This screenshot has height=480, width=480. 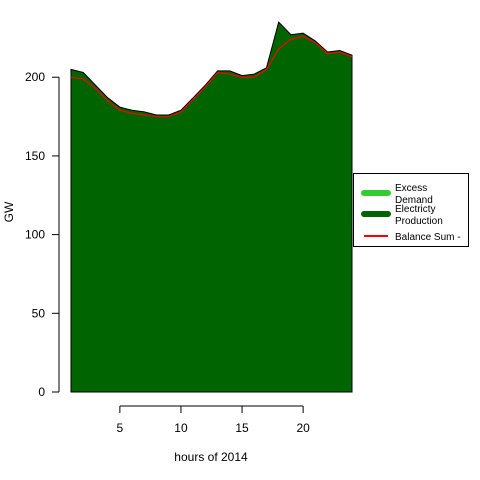 What do you see at coordinates (41, 392) in the screenshot?
I see `y-tick-label: 0` at bounding box center [41, 392].